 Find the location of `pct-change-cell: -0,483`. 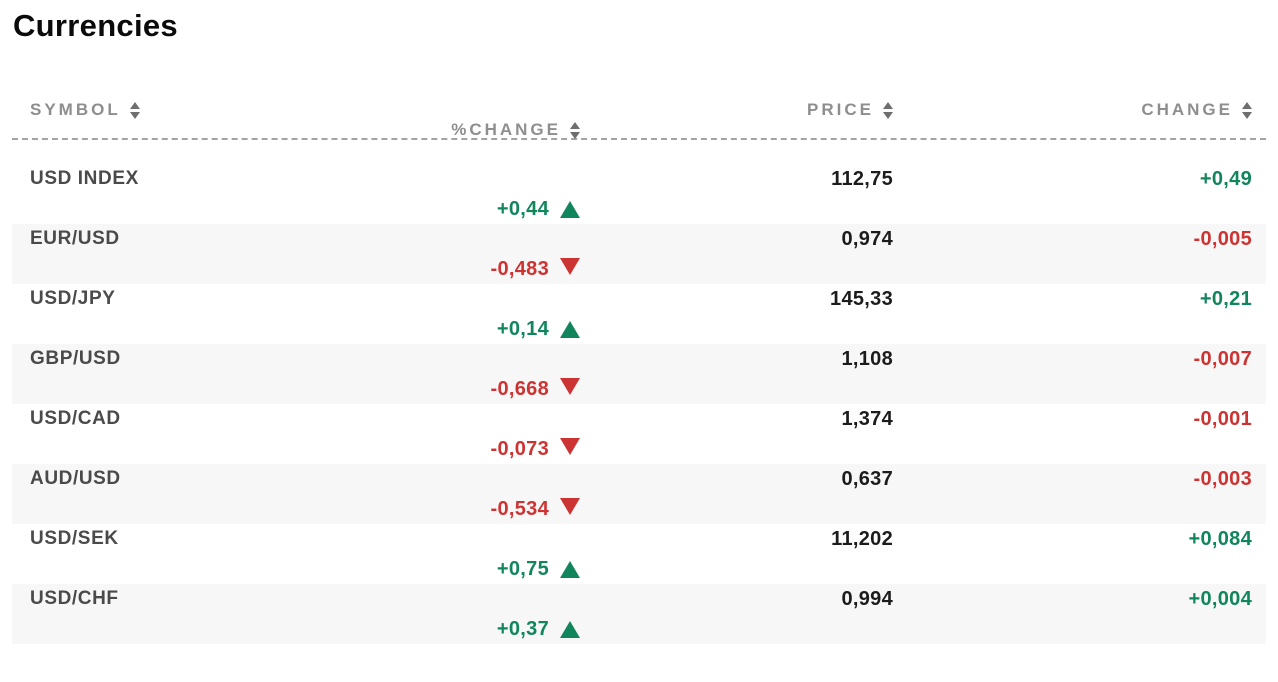

pct-change-cell: -0,483 is located at coordinates (305, 269).